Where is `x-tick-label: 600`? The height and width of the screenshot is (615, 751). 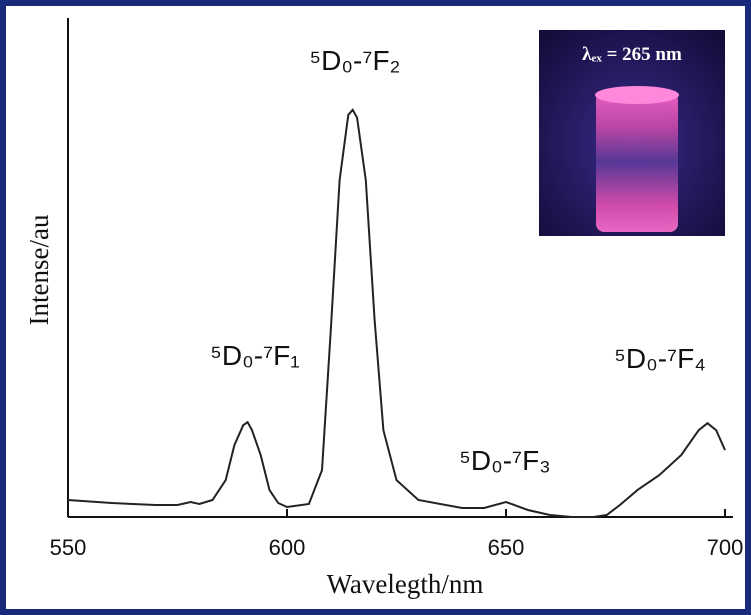
x-tick-label: 600 is located at coordinates (287, 547).